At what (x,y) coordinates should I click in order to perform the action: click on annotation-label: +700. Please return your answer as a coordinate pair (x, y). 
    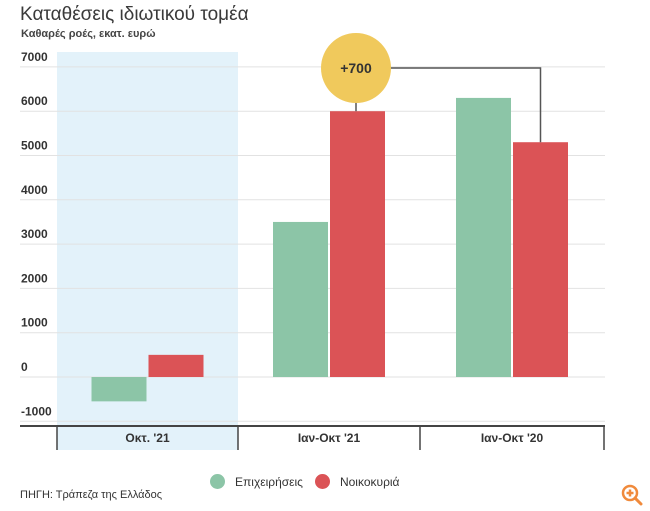
    Looking at the image, I should click on (356, 68).